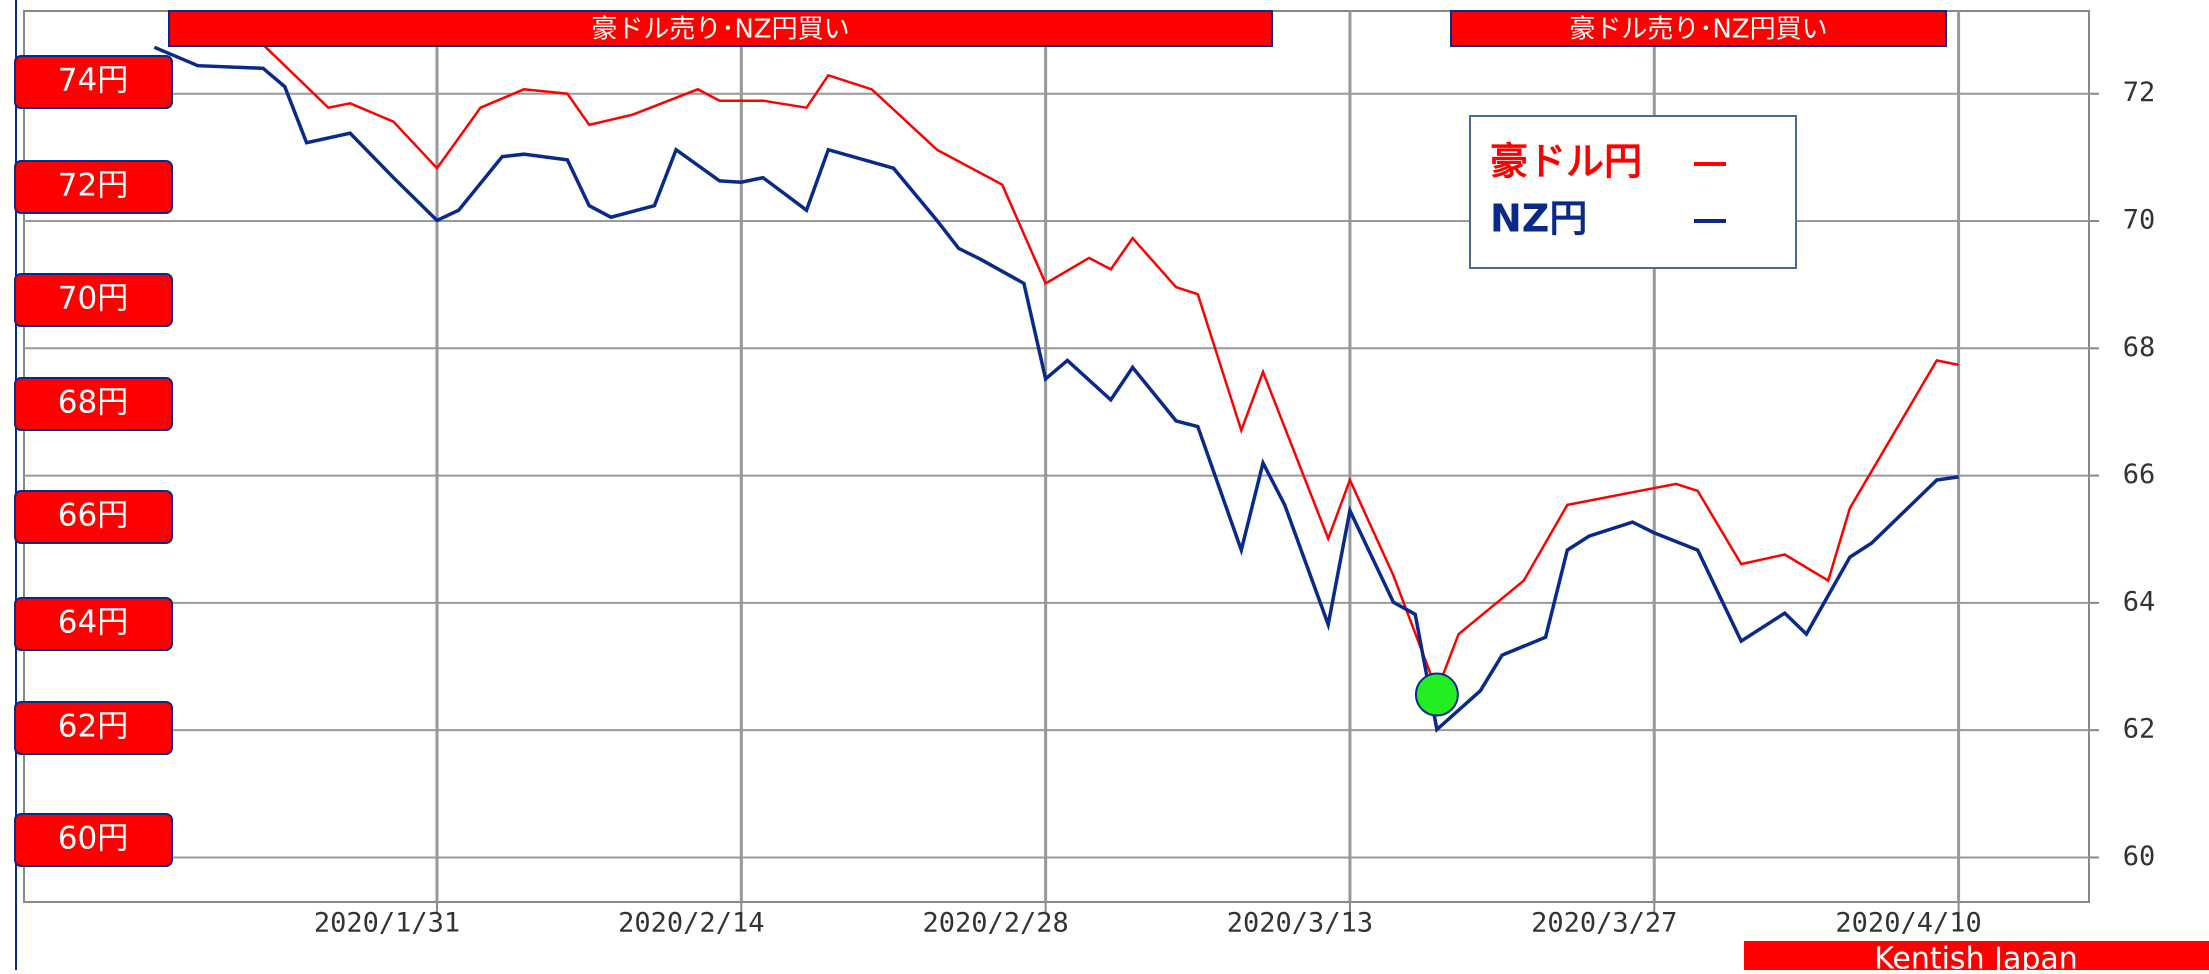  I want to click on x-tick-label: 2020/1/31, so click(387, 923).